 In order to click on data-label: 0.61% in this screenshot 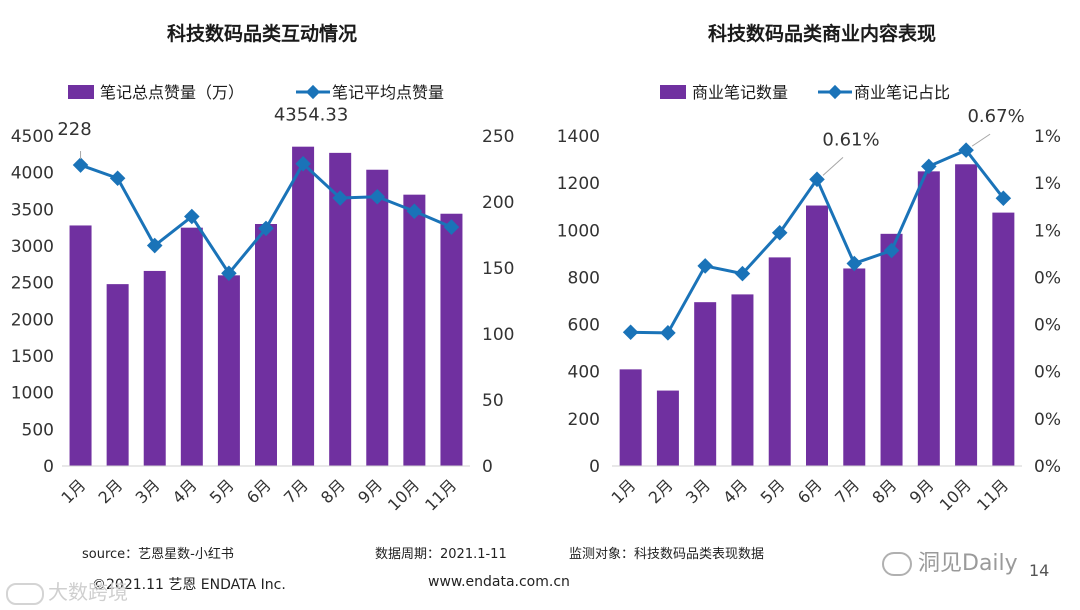, I will do `click(850, 139)`.